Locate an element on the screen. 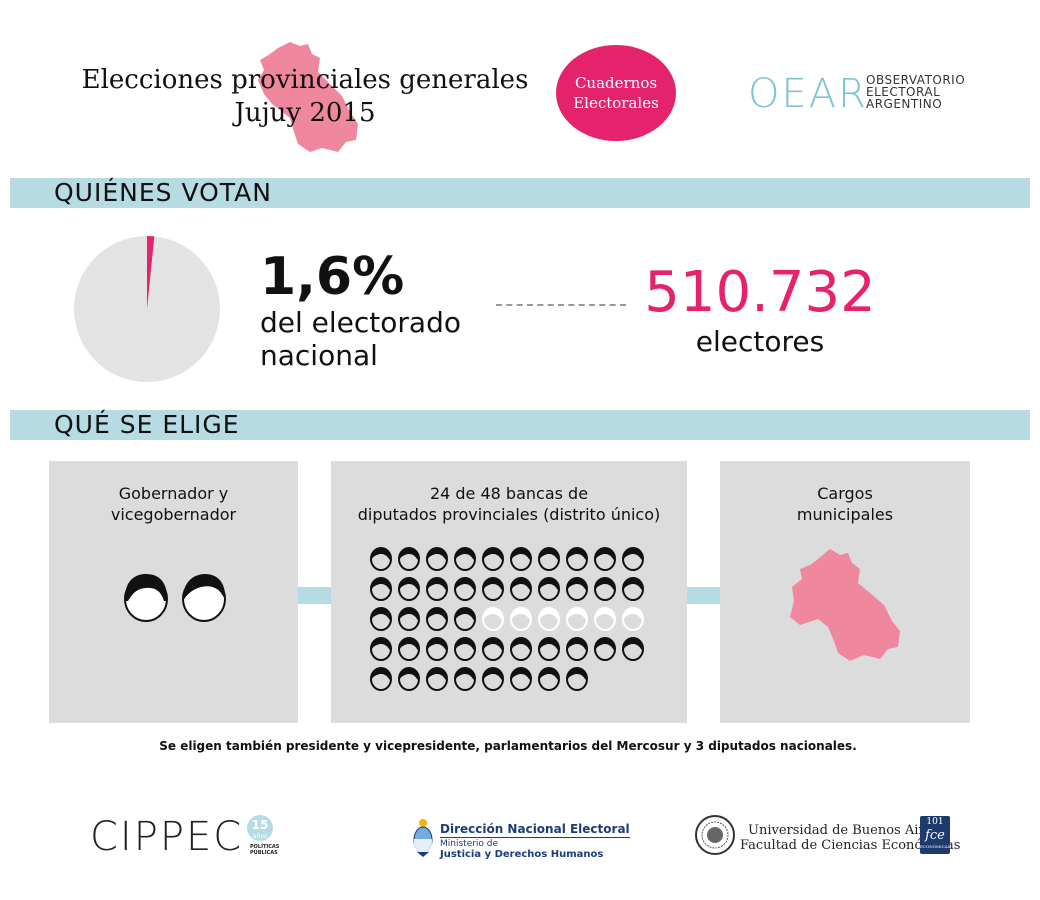 Image resolution: width=1040 pixels, height=900 pixels. box-governor-line-2: vicegobernador is located at coordinates (173, 514).